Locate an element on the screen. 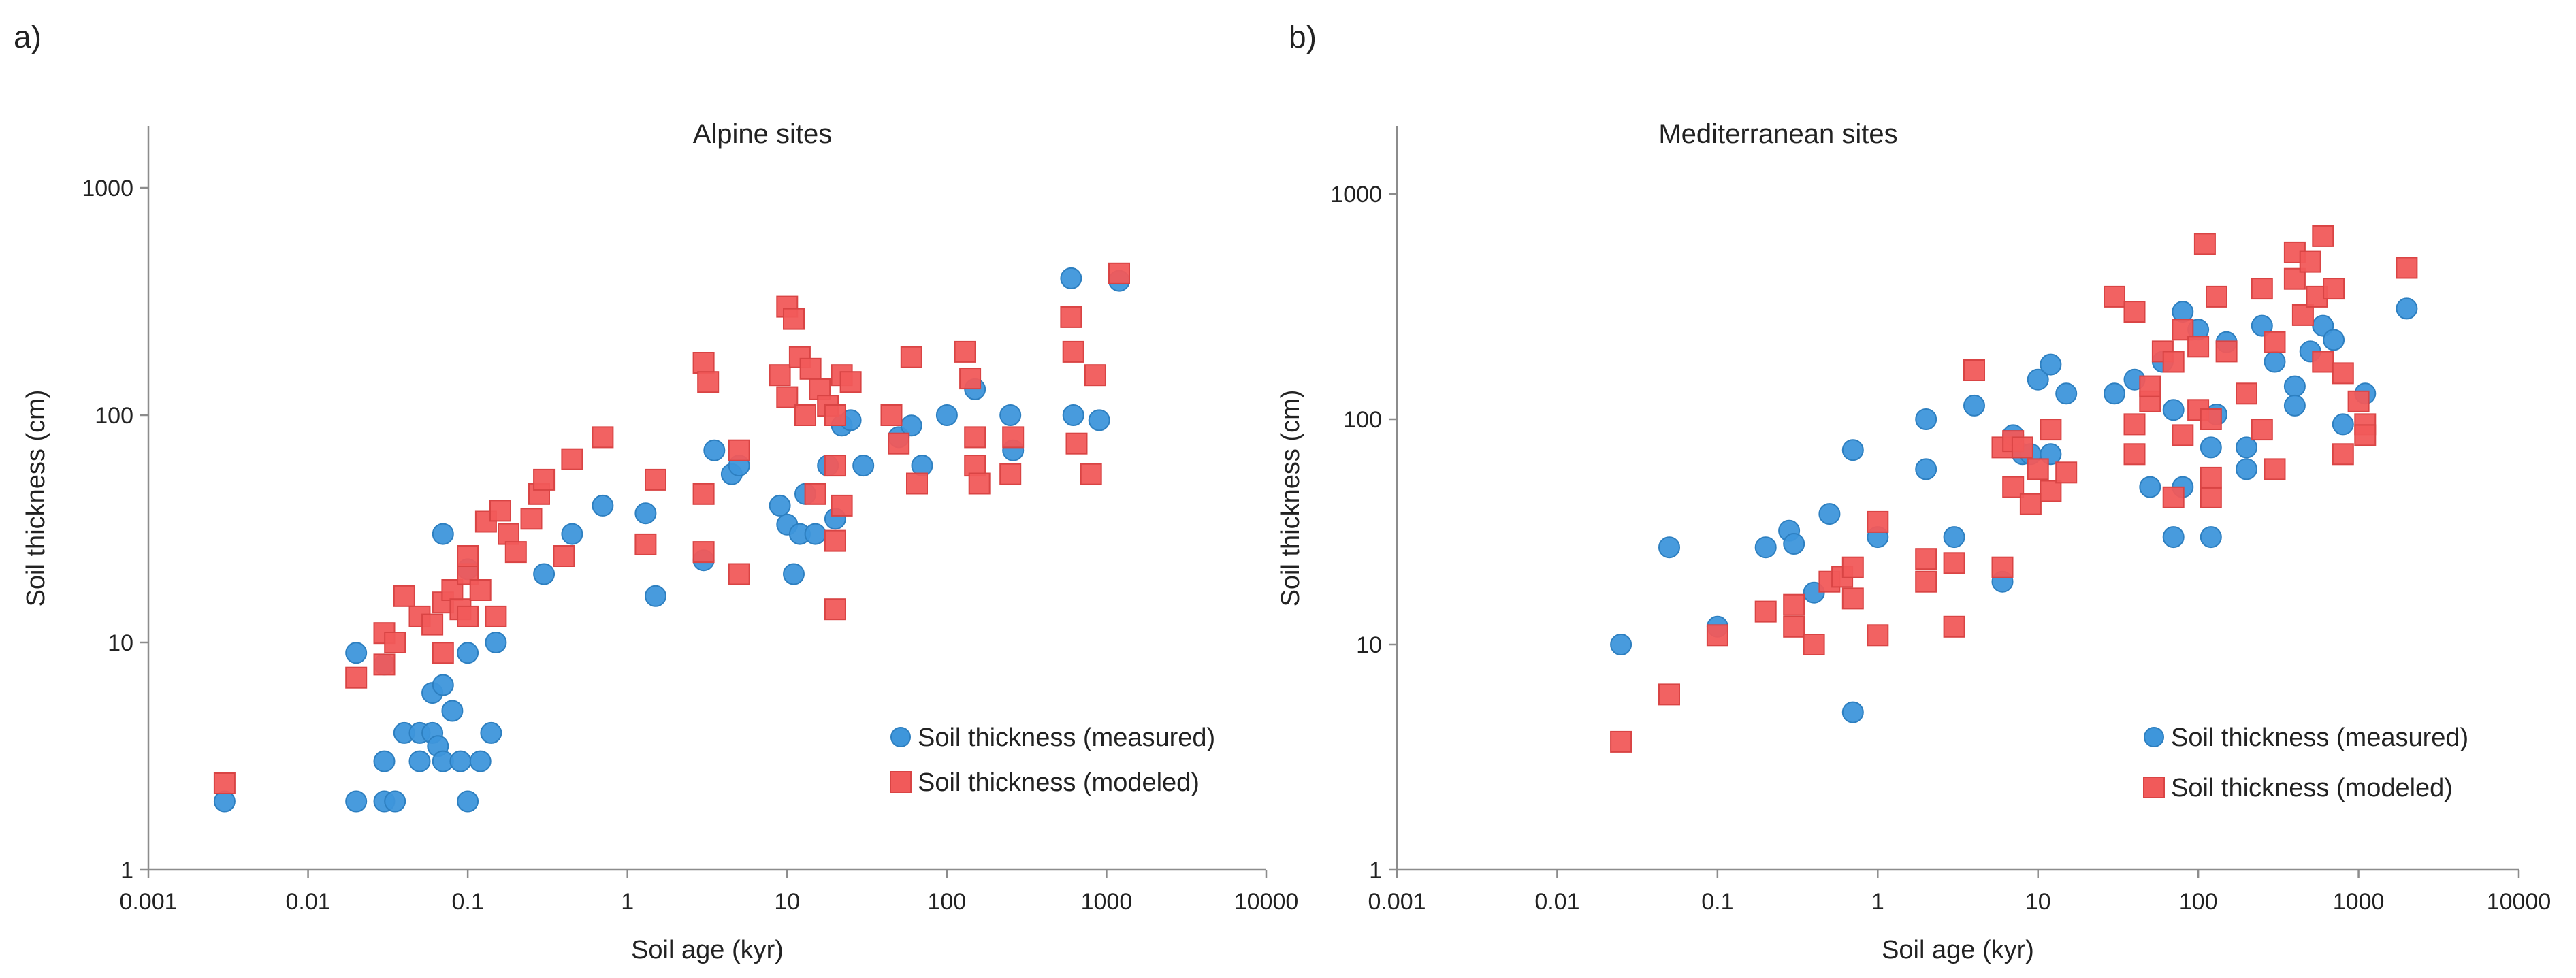 This screenshot has width=2576, height=978. x-tick-label: 10 is located at coordinates (787, 902).